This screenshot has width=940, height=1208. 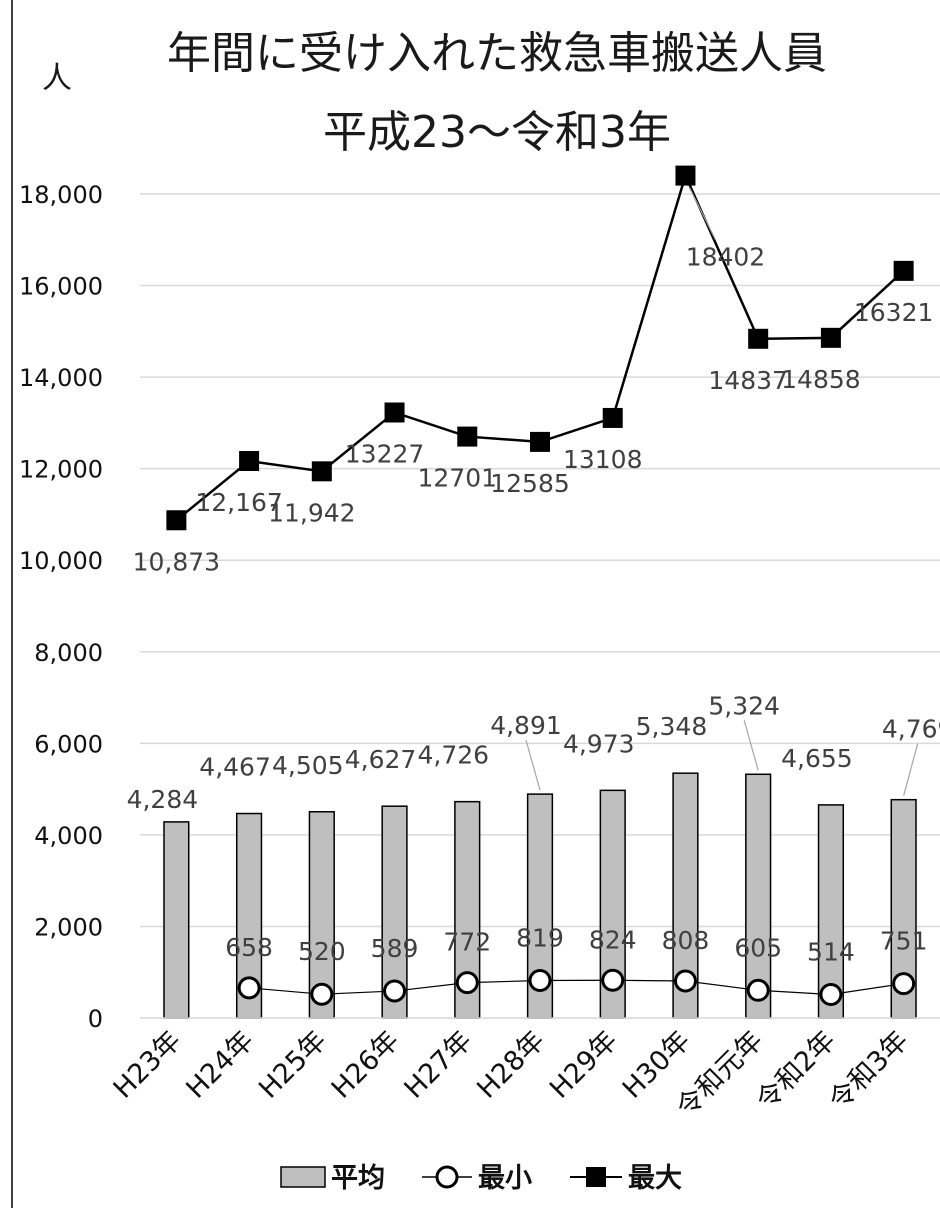 What do you see at coordinates (686, 940) in the screenshot?
I see `data-label-min: 808` at bounding box center [686, 940].